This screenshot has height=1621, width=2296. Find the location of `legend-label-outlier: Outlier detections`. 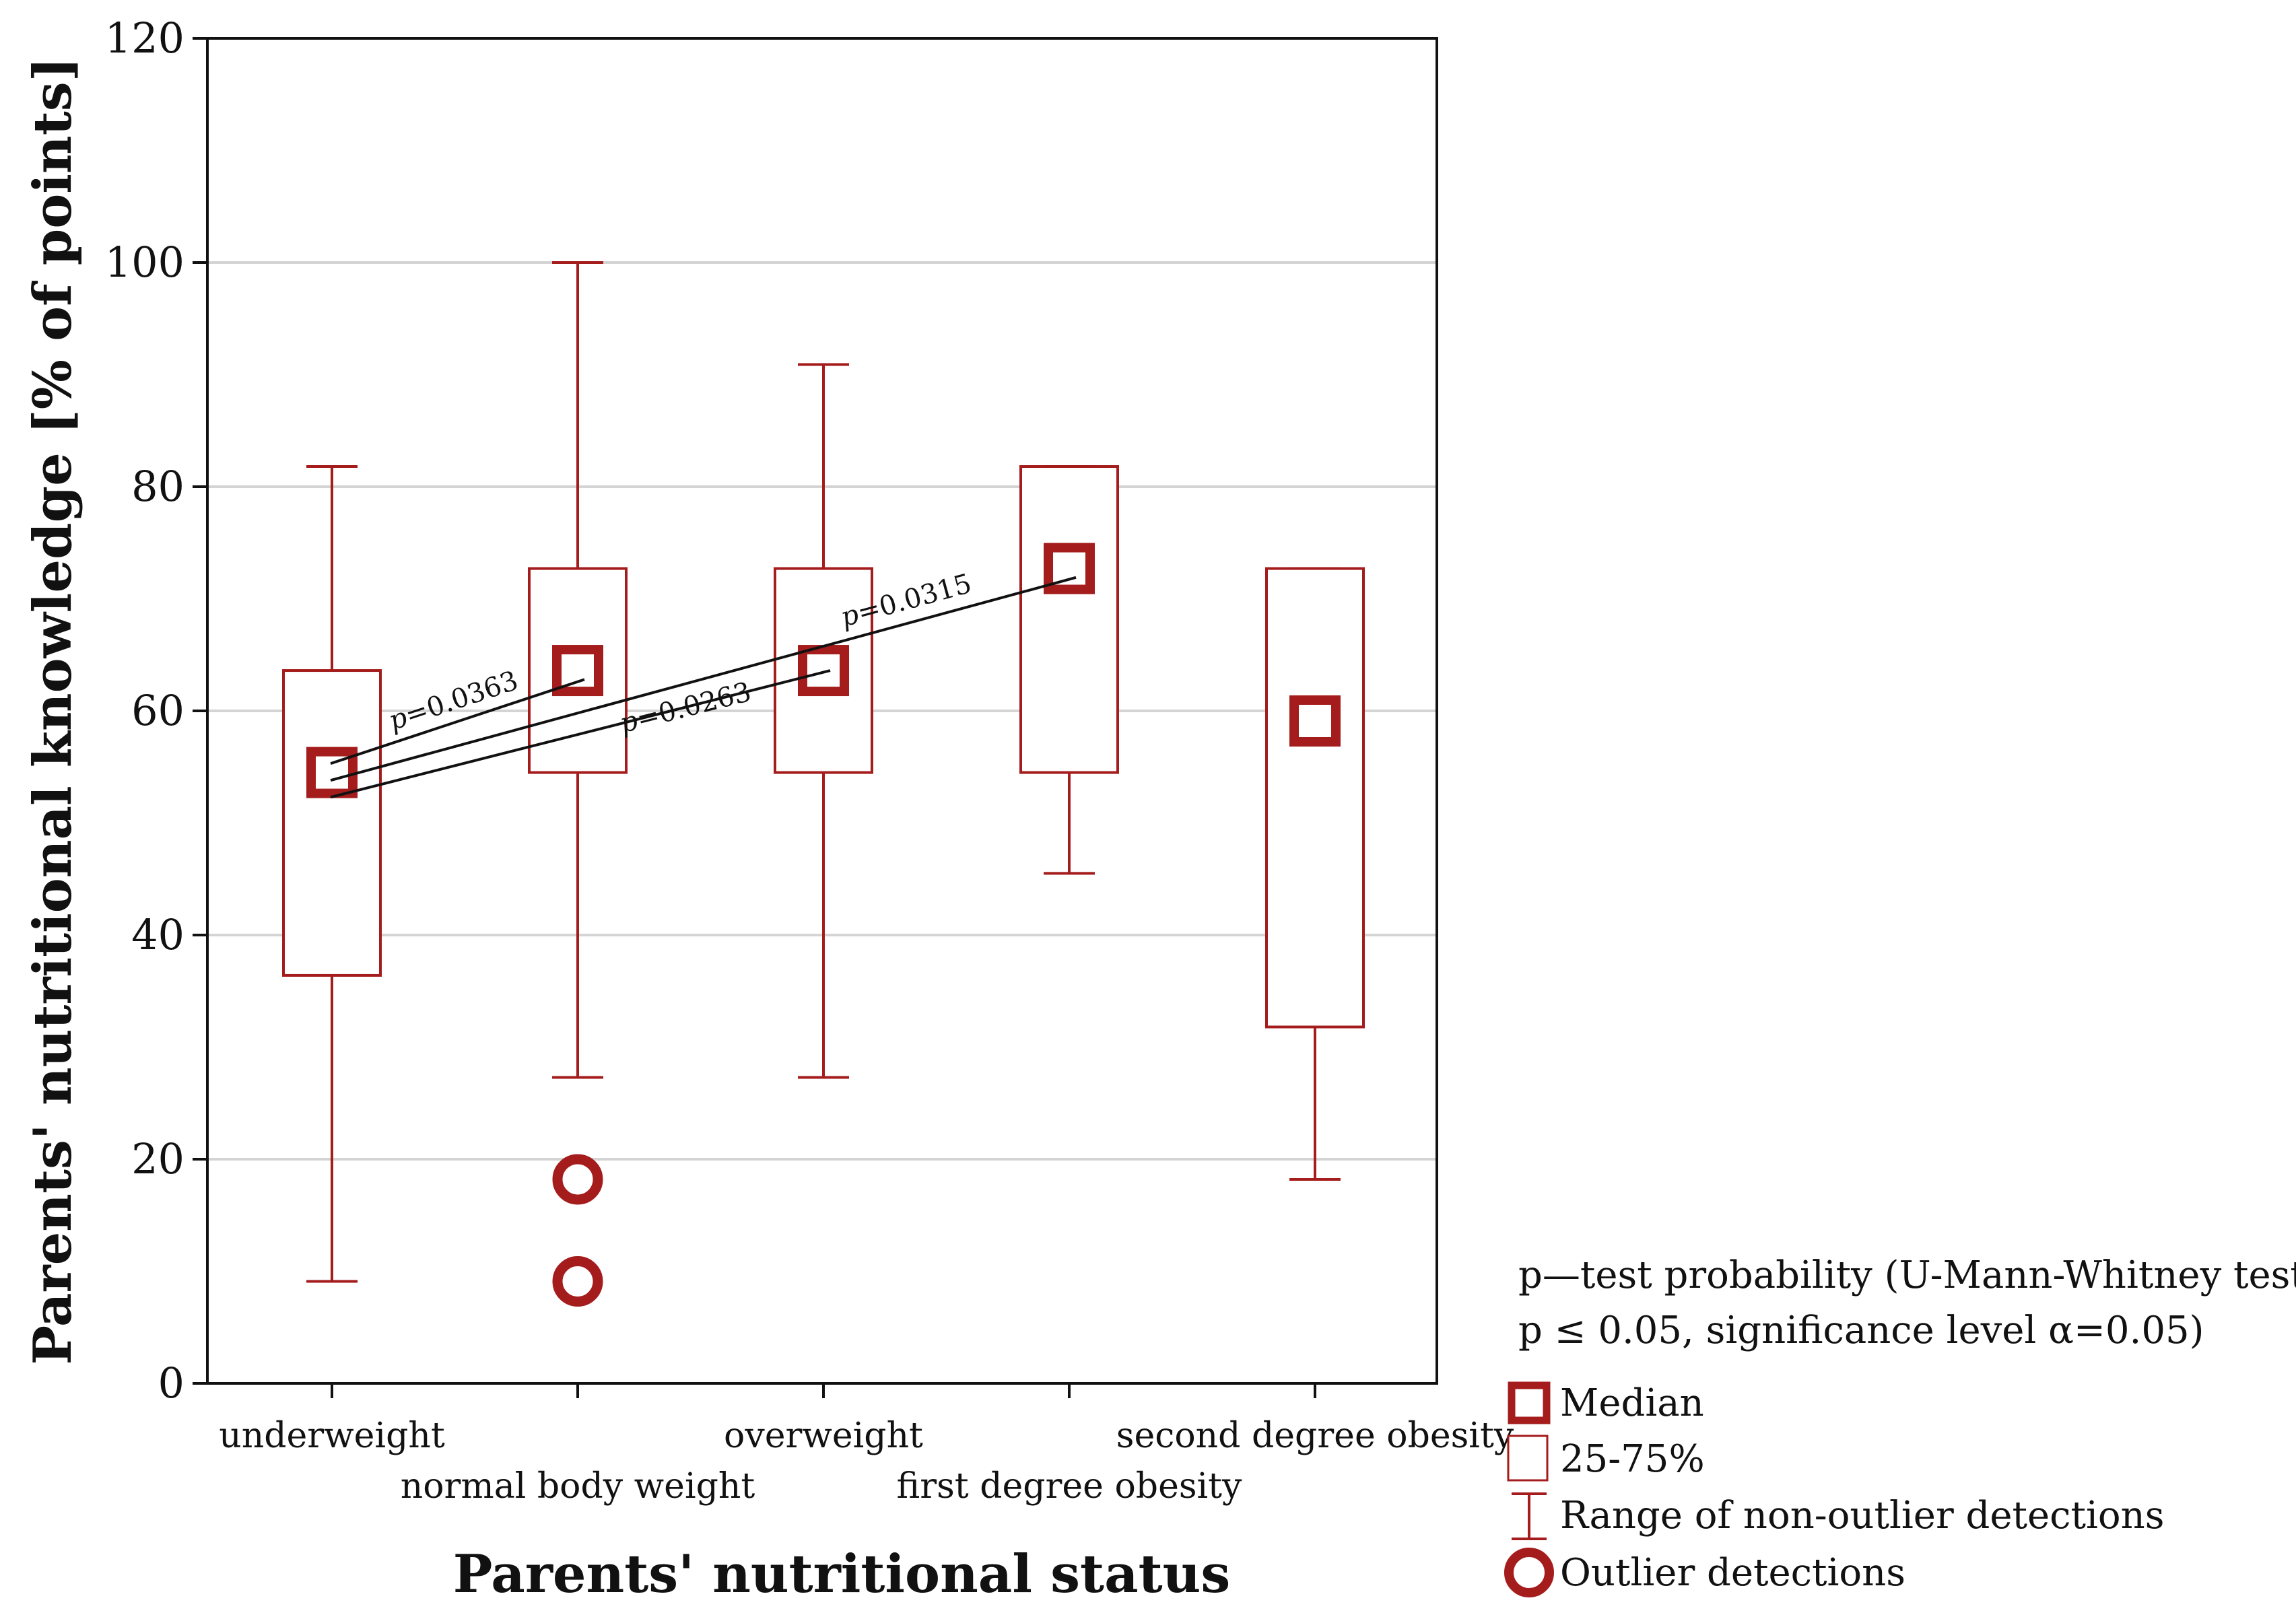

legend-label-outlier: Outlier detections is located at coordinates (1732, 1573).